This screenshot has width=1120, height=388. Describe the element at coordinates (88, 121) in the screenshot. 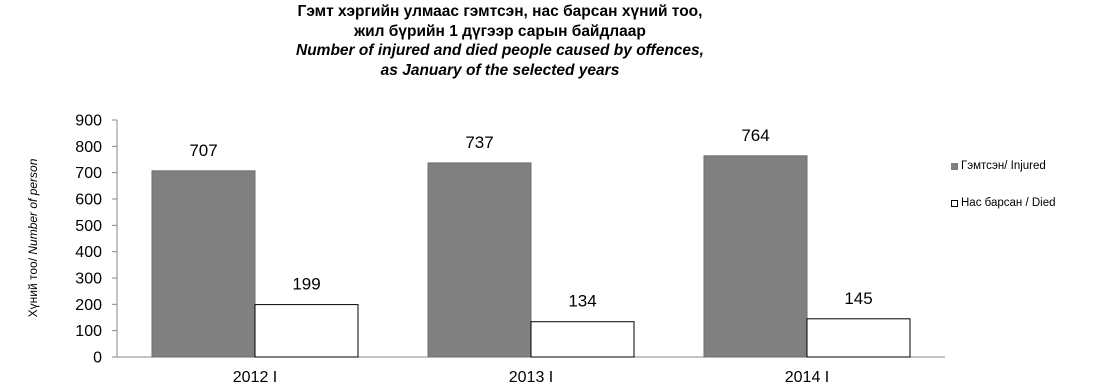

I see `y-tick-label: 900` at that location.